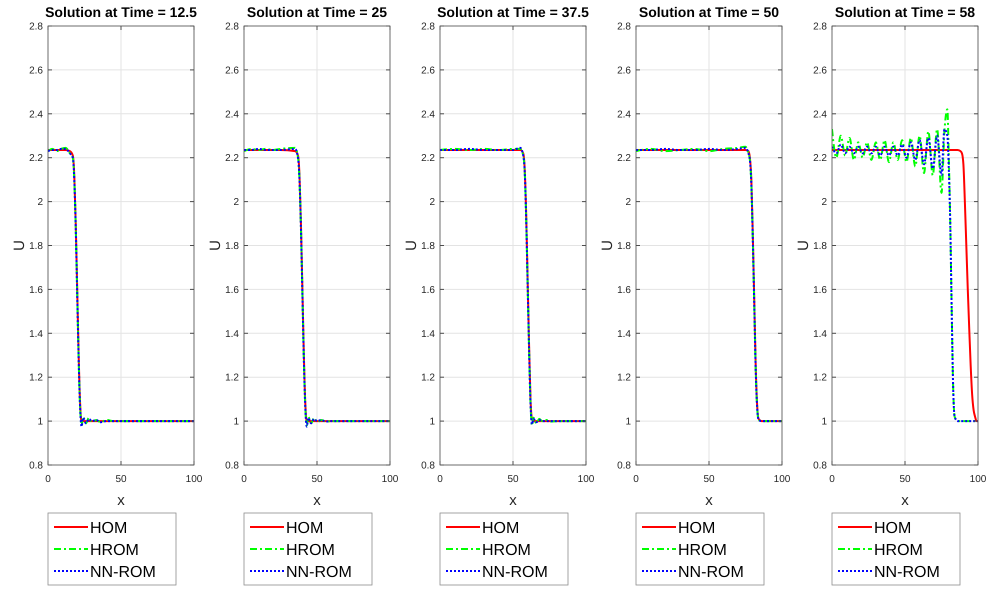 The height and width of the screenshot is (589, 993). I want to click on chart-title: Solution at Time = 12.5, so click(121, 12).